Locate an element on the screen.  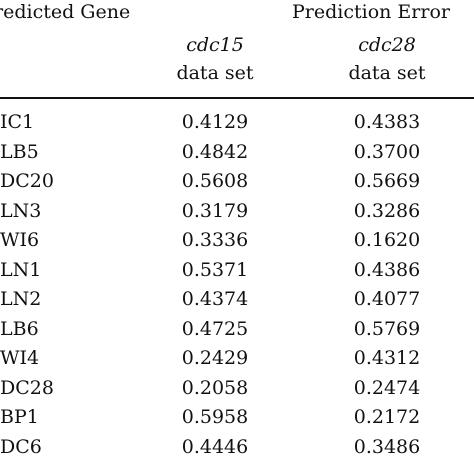
header-cdc15-dataset: data set is located at coordinates (215, 73).